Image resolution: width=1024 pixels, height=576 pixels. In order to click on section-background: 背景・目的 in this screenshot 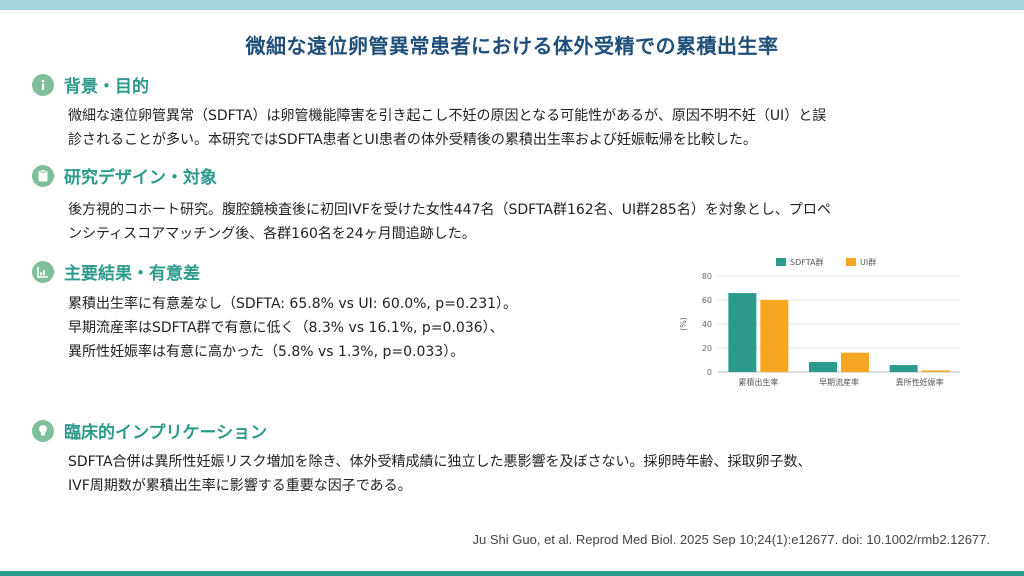, I will do `click(90, 84)`.